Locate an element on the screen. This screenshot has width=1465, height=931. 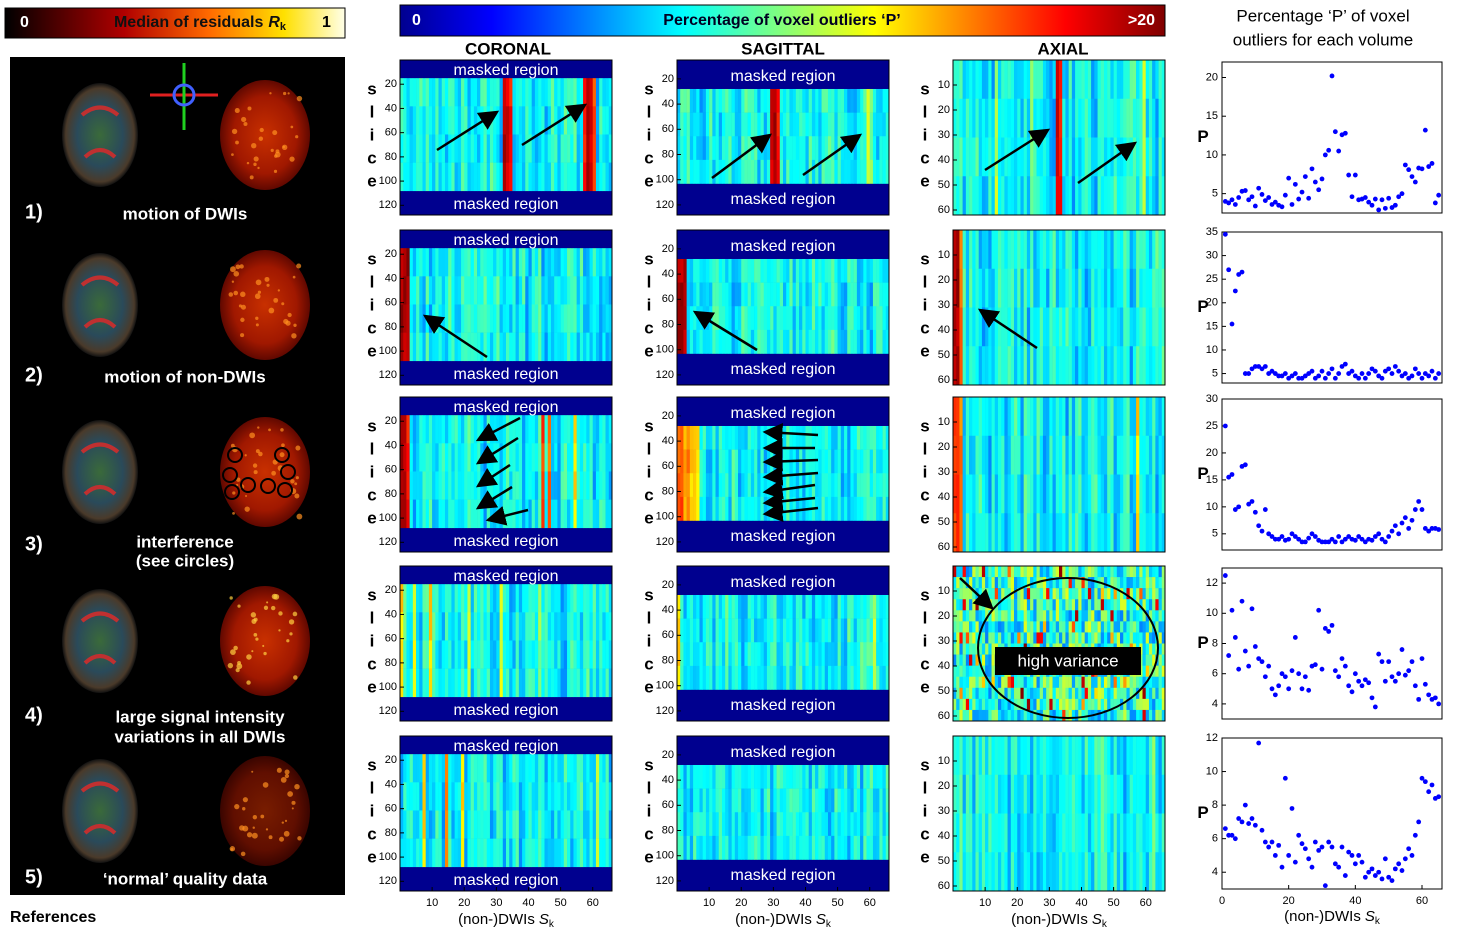
y-label-letter: s is located at coordinates (371, 425).